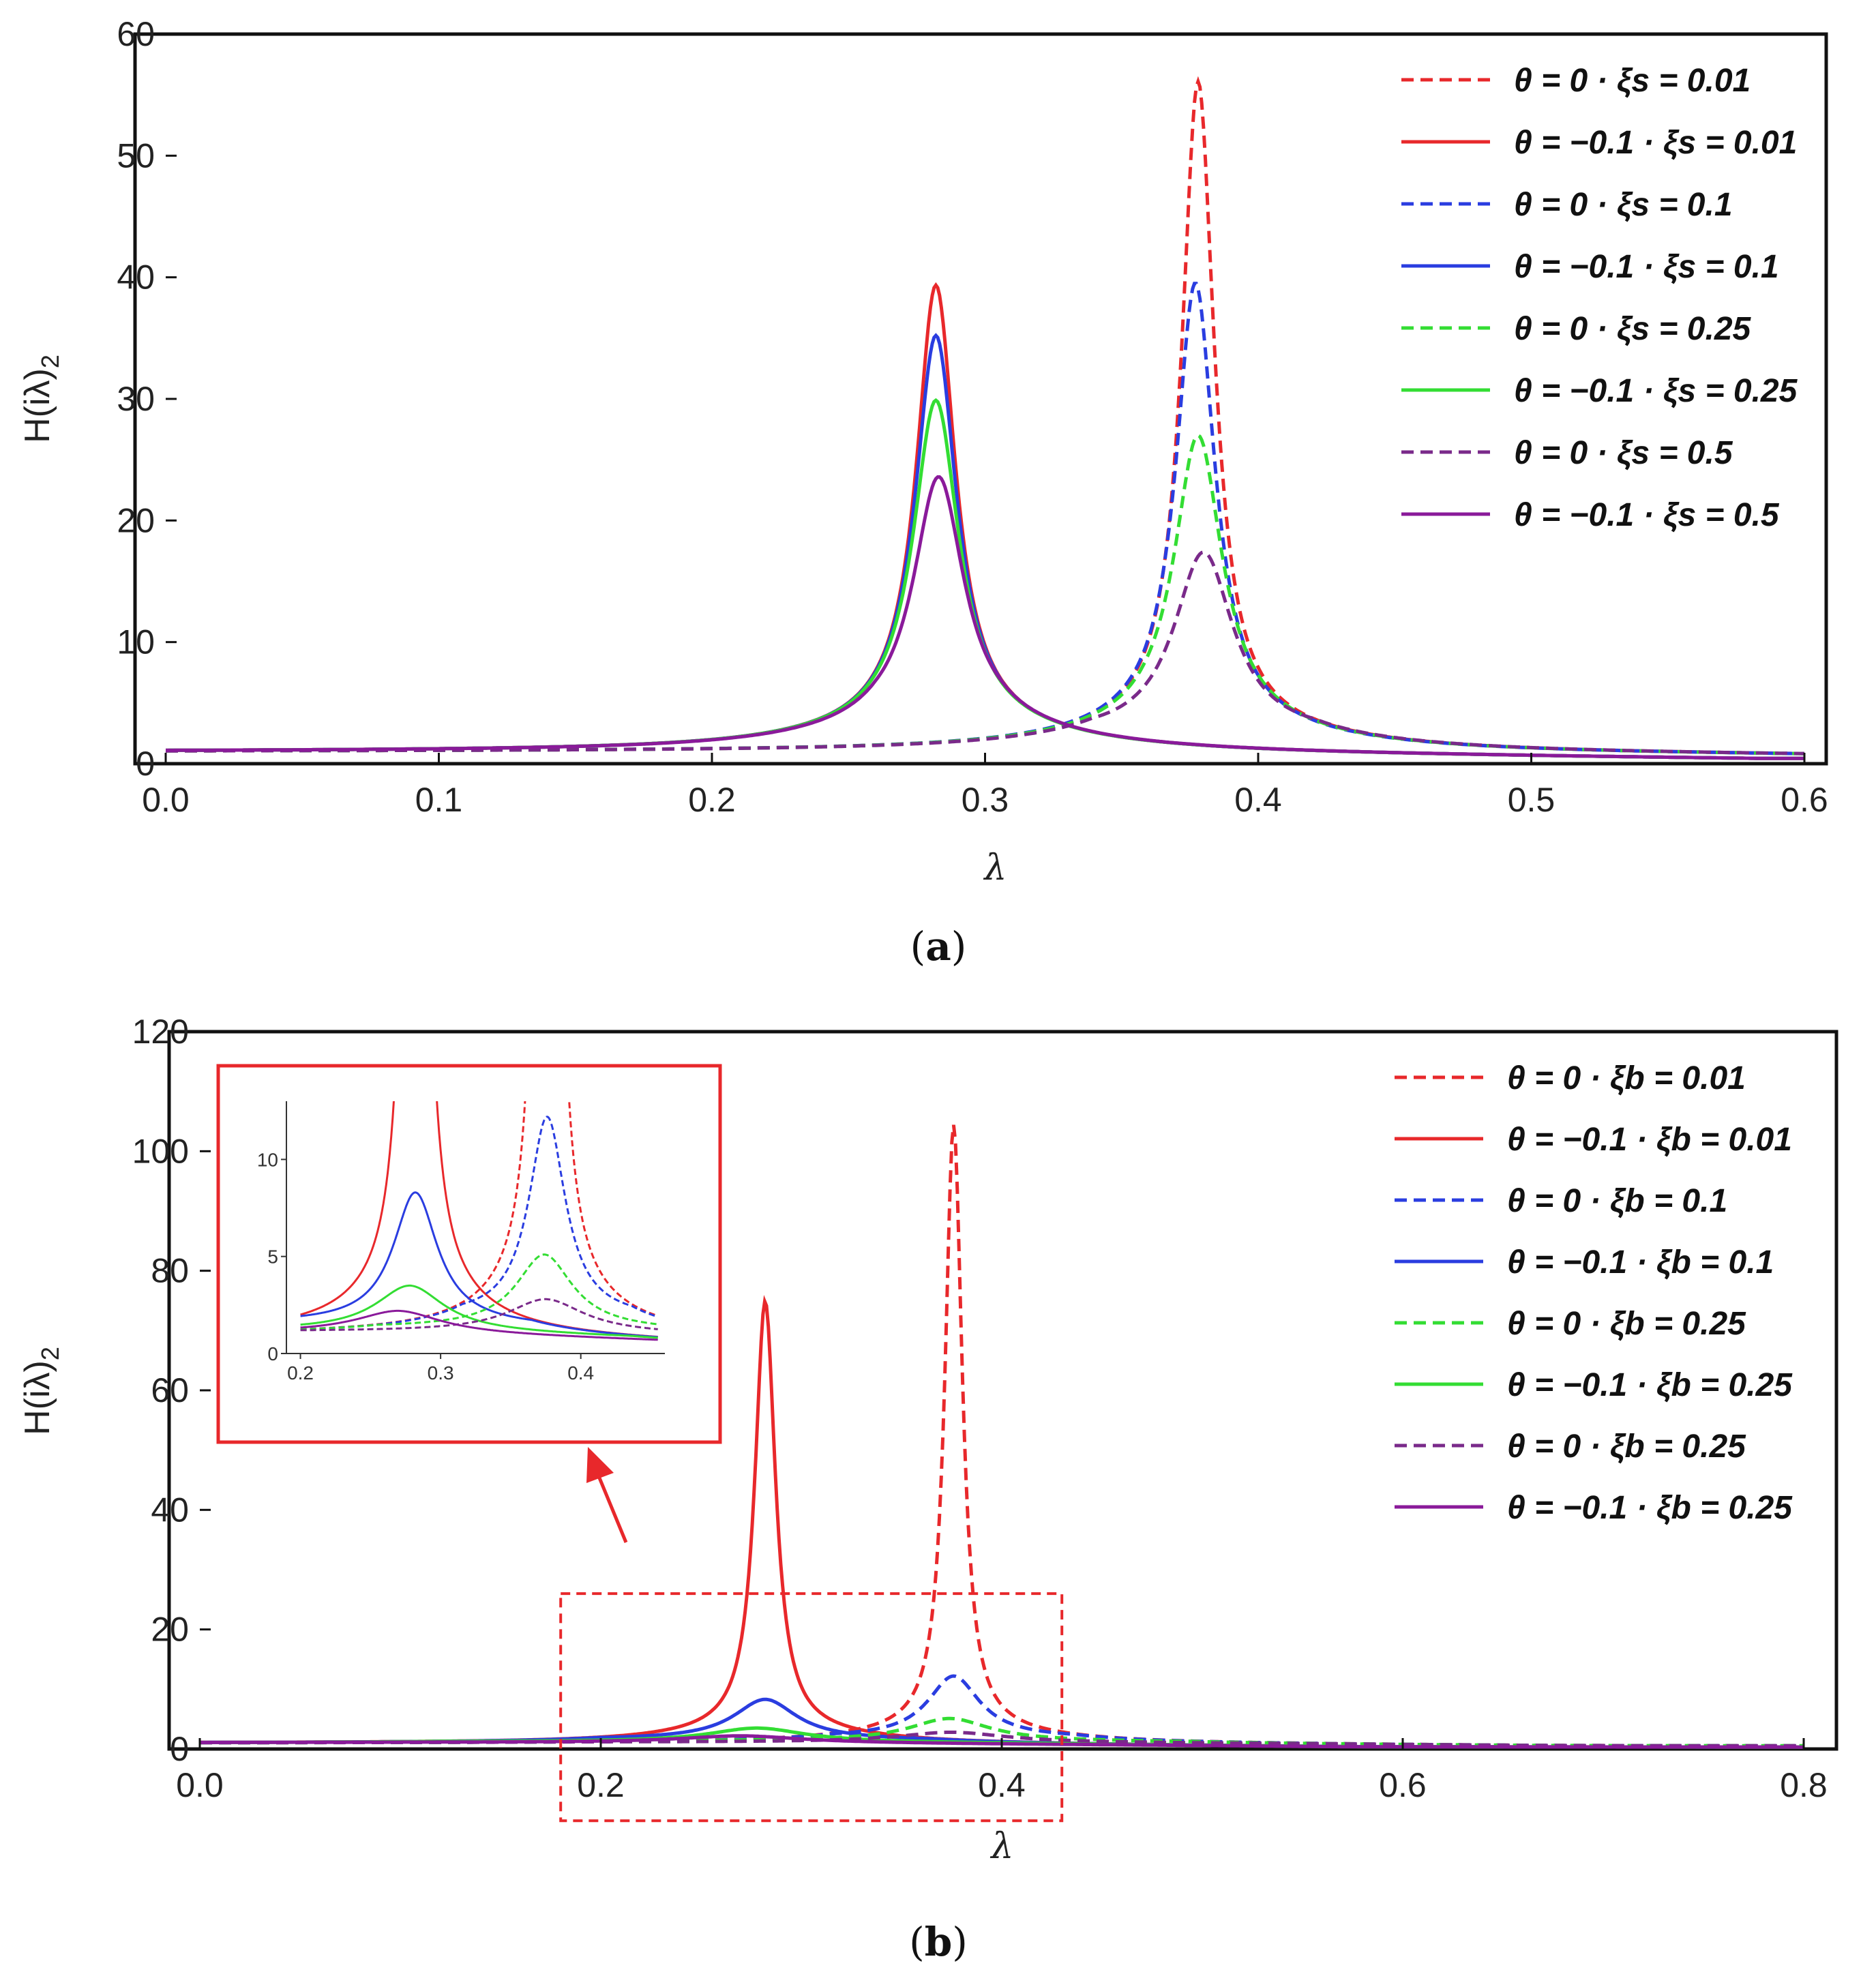 The height and width of the screenshot is (1974, 1876). Describe the element at coordinates (50, 1353) in the screenshot. I see `chart-b-ylabel-sub: 2` at that location.